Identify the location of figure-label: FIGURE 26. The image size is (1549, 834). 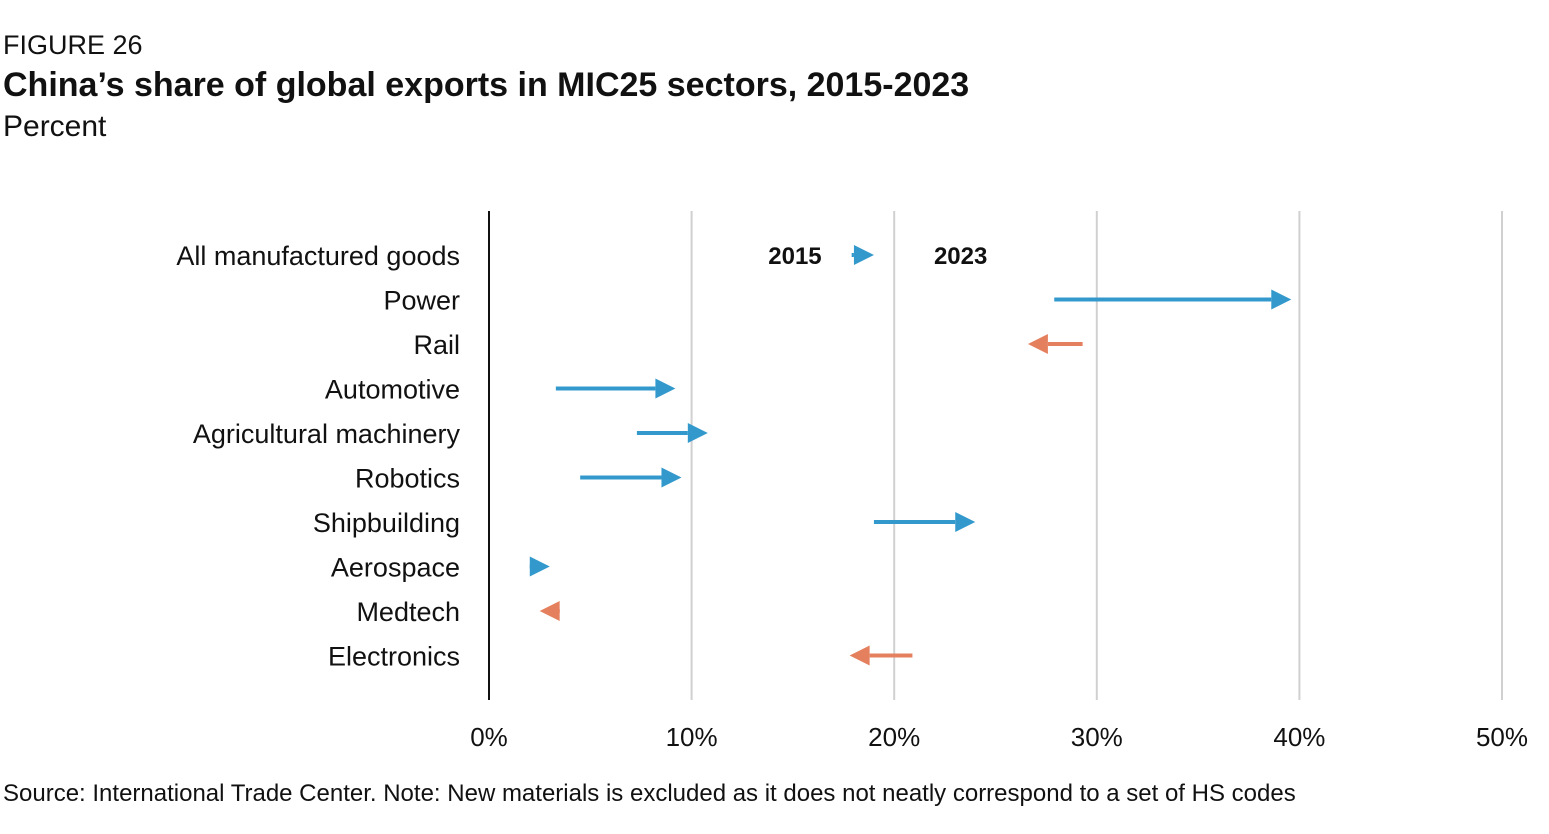
(73, 45).